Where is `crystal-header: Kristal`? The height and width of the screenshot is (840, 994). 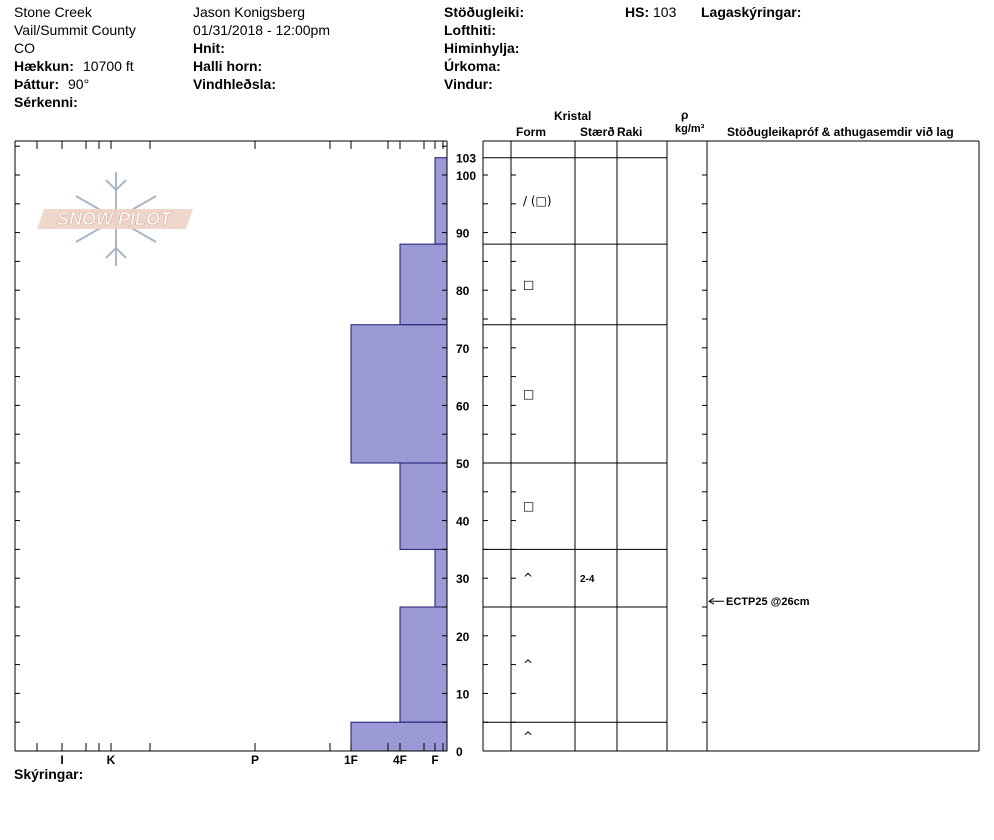
crystal-header: Kristal is located at coordinates (573, 116).